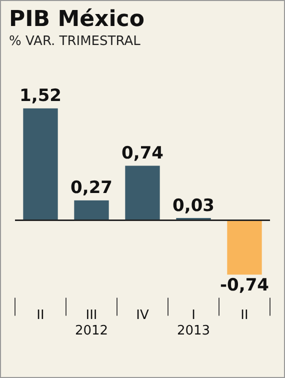  I want to click on data-label: 0,27, so click(91, 188).